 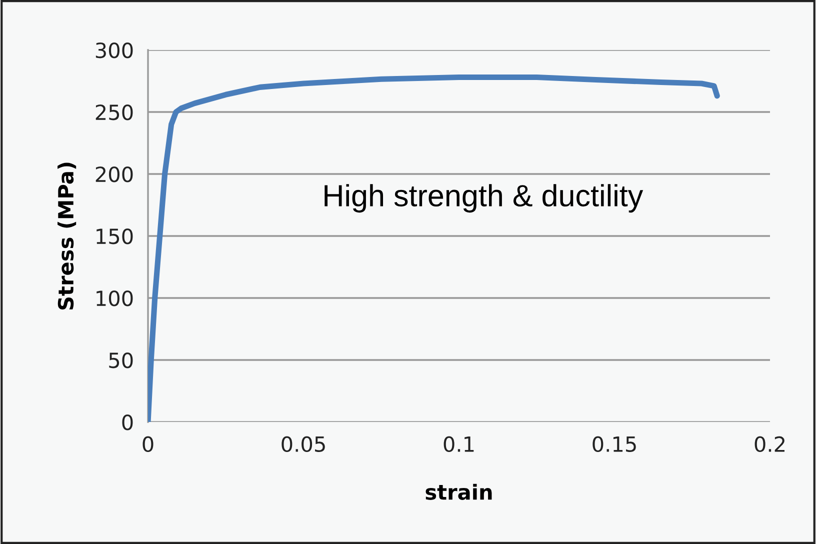 What do you see at coordinates (114, 112) in the screenshot?
I see `y-tick-label: 250` at bounding box center [114, 112].